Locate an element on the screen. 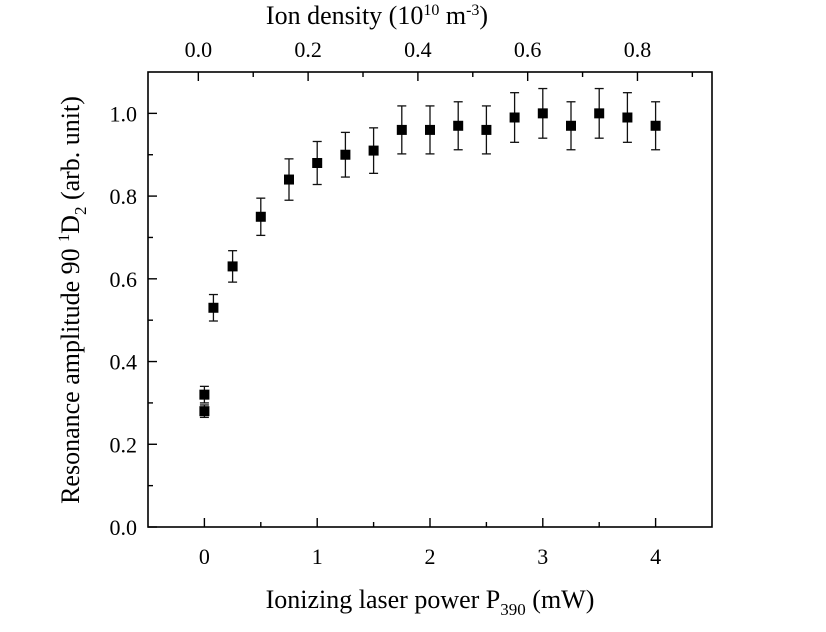  top-axis-title: Ion density (1010 m-3) is located at coordinates (377, 15).